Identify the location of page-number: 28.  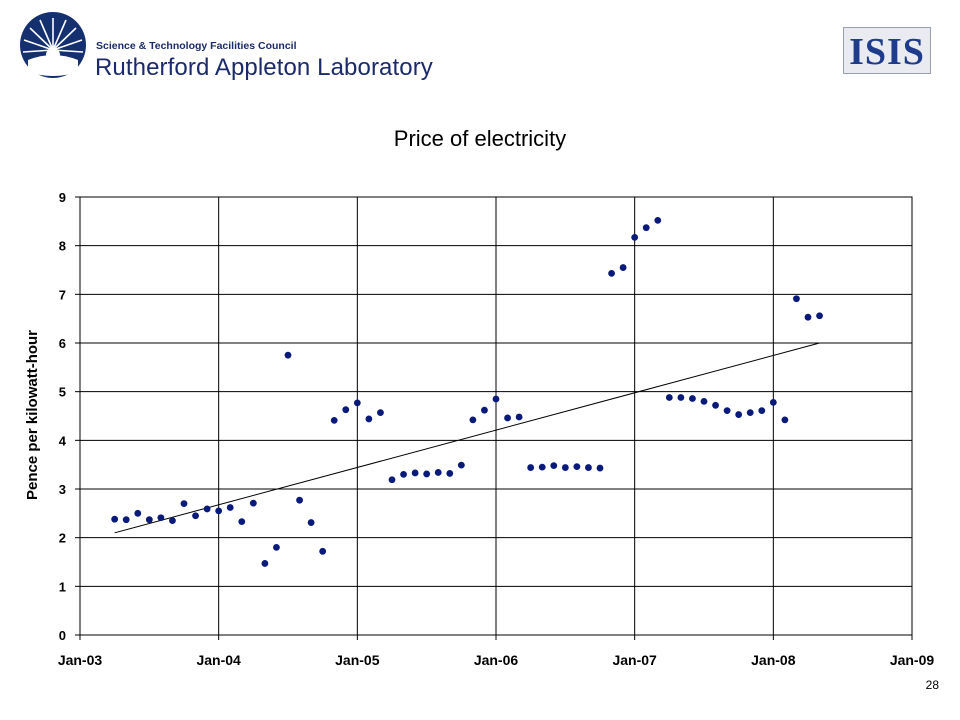
(932, 685).